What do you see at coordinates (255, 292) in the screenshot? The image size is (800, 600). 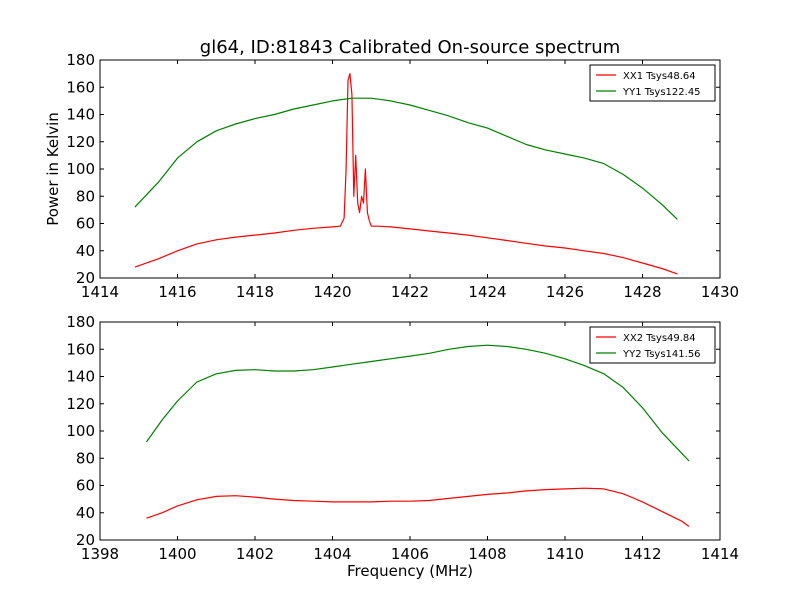 I see `x-tick-label: 1418` at bounding box center [255, 292].